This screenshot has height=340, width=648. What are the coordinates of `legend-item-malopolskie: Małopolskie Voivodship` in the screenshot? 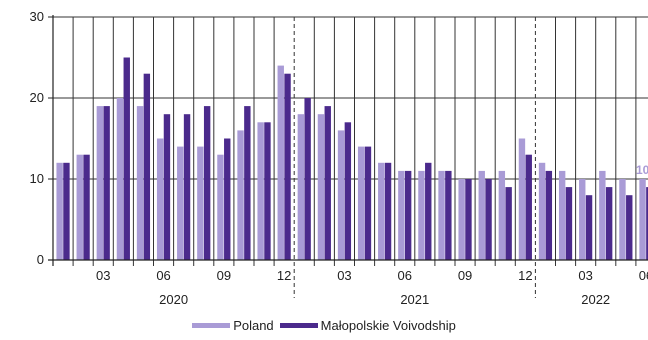 It's located at (367, 325).